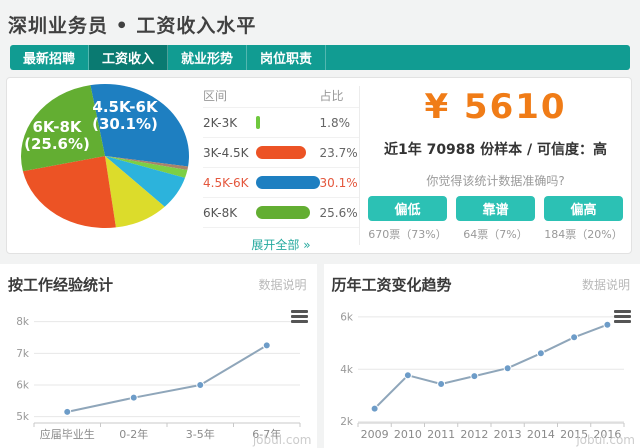  What do you see at coordinates (220, 212) in the screenshot?
I see `range-label: 6K-8K` at bounding box center [220, 212].